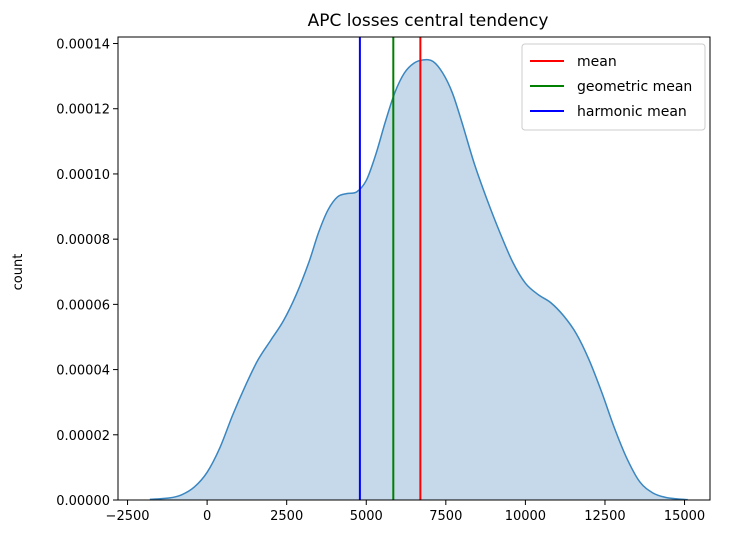 The width and height of the screenshot is (746, 536). I want to click on y-tick-label: 0.00006, so click(83, 305).